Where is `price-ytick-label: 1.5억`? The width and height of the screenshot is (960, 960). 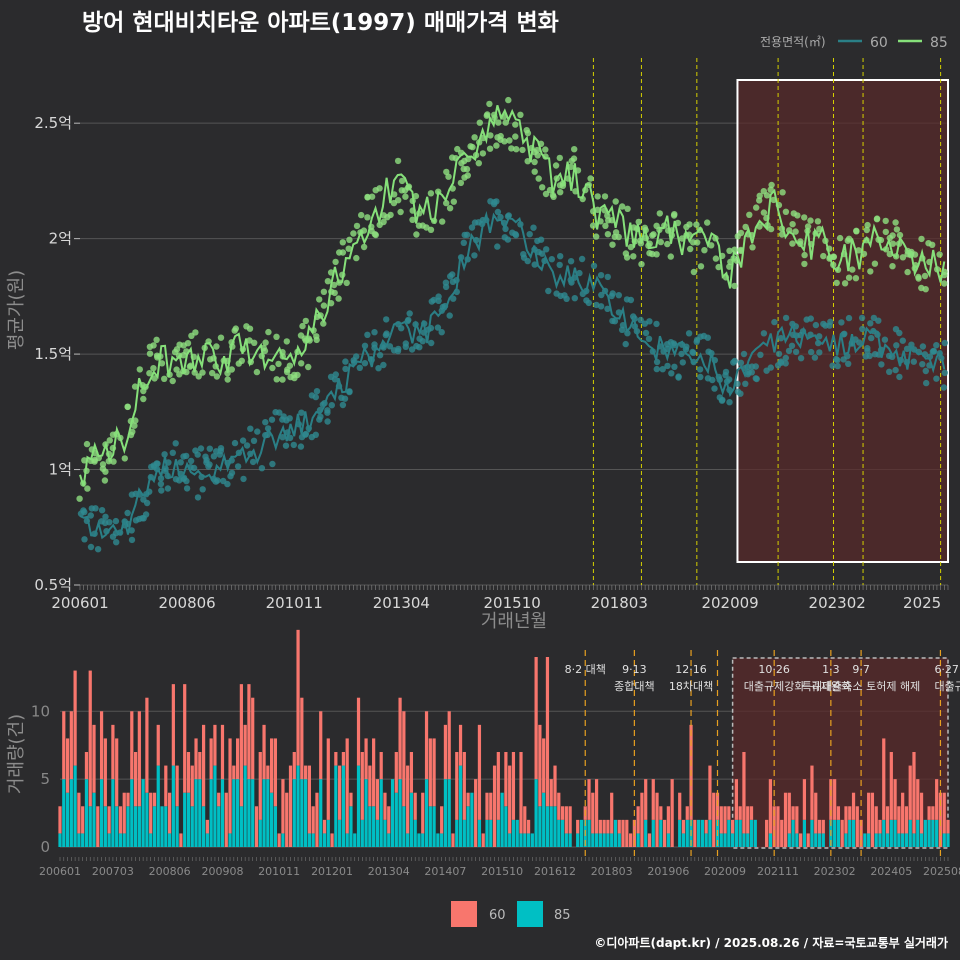
price-ytick-label: 1.5억 is located at coordinates (53, 354).